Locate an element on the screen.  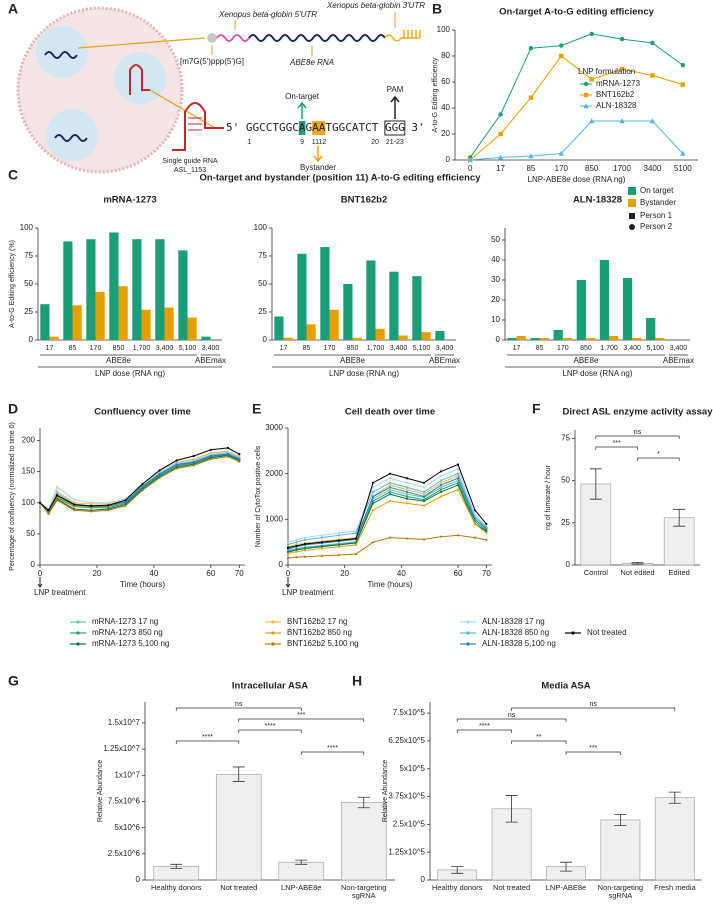
legend-label: mRNA-1273 17 ng is located at coordinates (125, 621).